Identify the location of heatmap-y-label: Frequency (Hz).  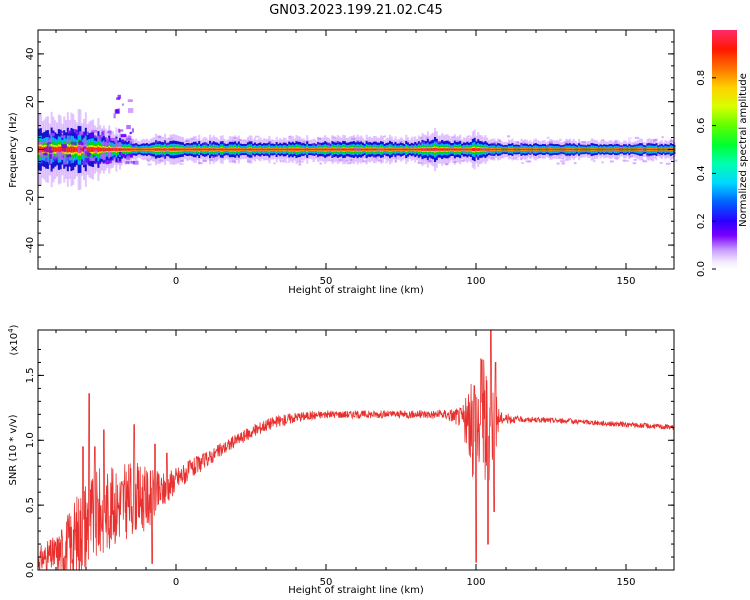
(13, 150).